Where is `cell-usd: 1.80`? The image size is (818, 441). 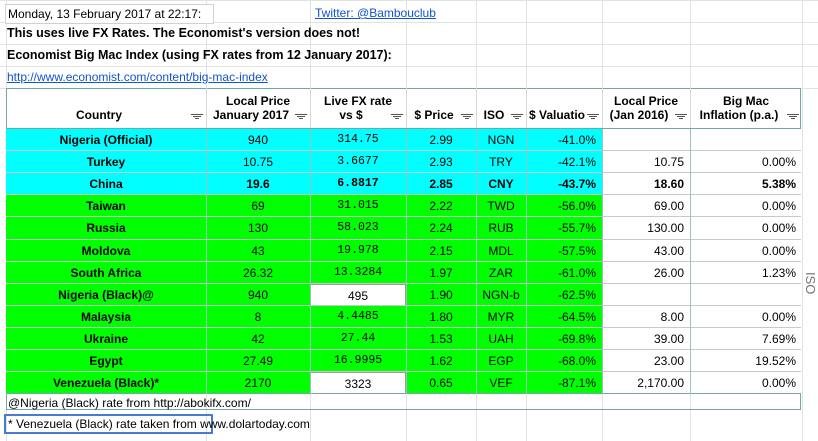 cell-usd: 1.80 is located at coordinates (441, 316).